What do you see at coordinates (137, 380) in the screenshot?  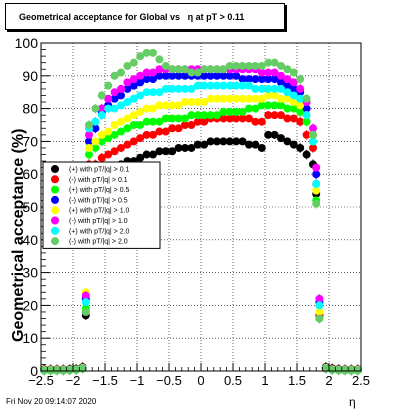 I see `x-tick-label: −1` at bounding box center [137, 380].